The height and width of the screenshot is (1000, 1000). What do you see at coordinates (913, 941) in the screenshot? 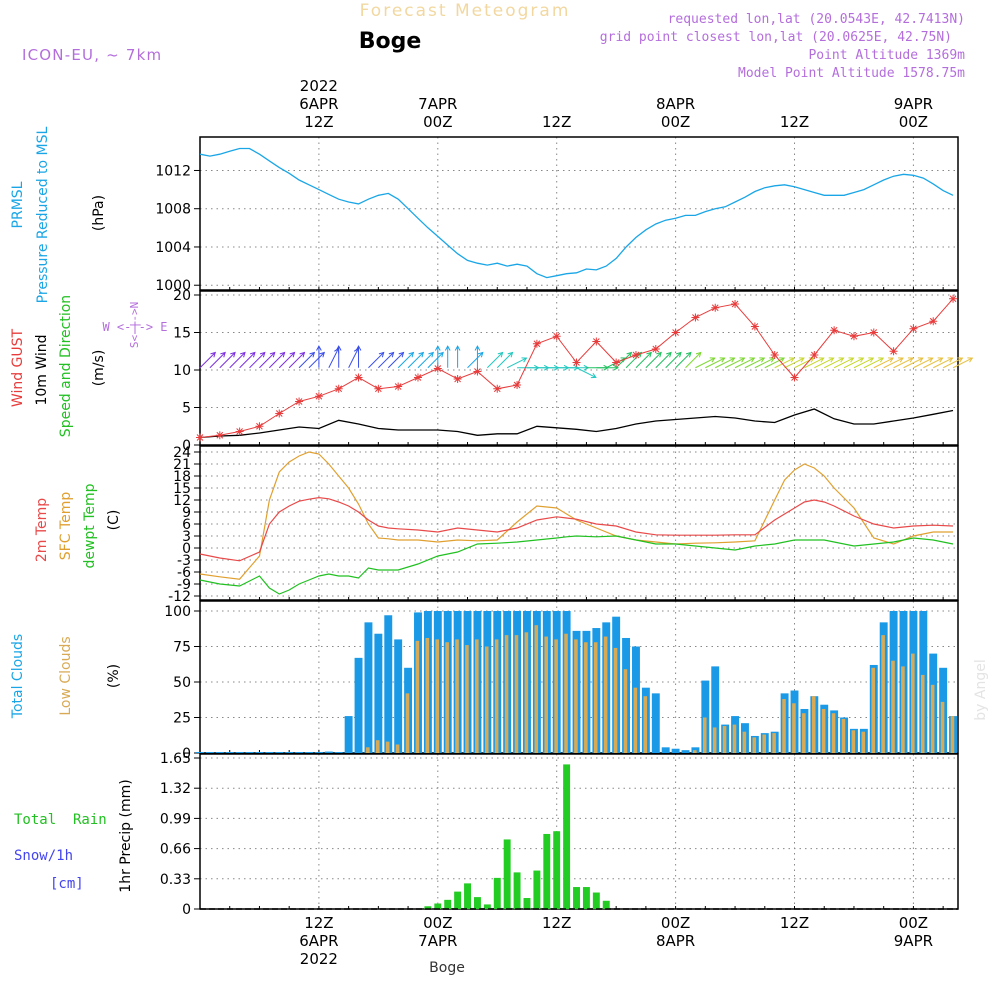
I see `bottom-time-label: 9APR` at bounding box center [913, 941].